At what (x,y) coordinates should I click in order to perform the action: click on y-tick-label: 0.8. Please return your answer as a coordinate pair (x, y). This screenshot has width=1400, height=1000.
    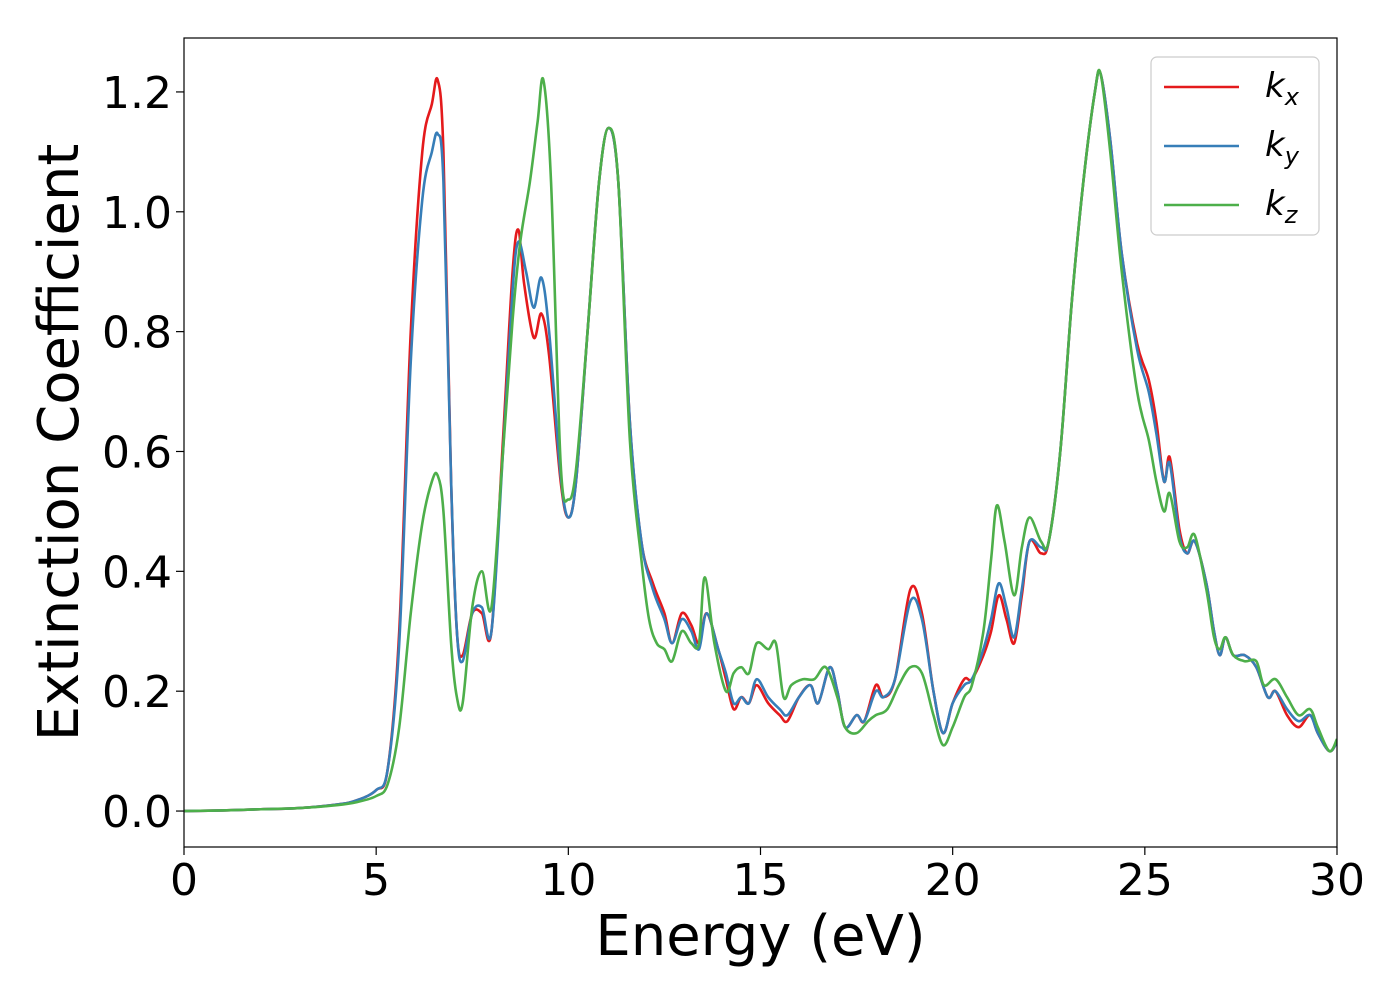
    Looking at the image, I should click on (137, 333).